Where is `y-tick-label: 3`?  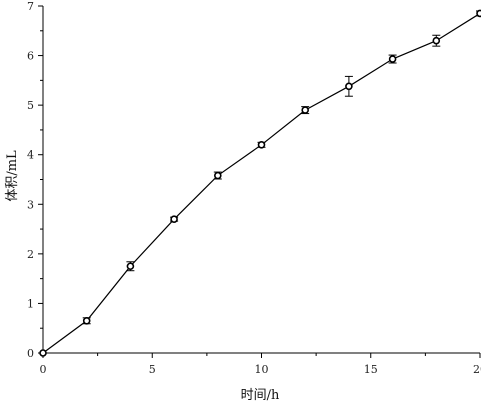 y-tick-label: 3 is located at coordinates (30, 204).